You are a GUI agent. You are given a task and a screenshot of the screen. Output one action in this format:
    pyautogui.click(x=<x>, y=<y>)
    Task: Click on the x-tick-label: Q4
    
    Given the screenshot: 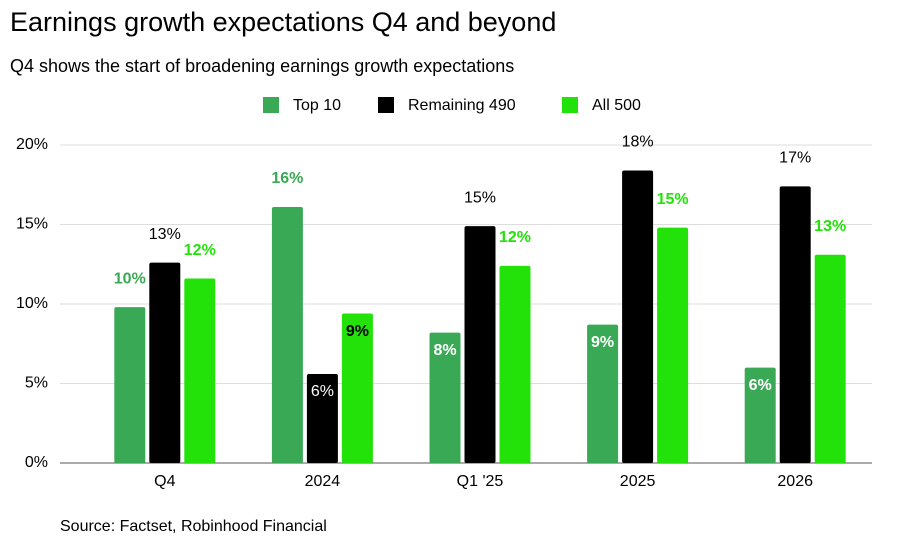 What is the action you would take?
    pyautogui.click(x=164, y=481)
    